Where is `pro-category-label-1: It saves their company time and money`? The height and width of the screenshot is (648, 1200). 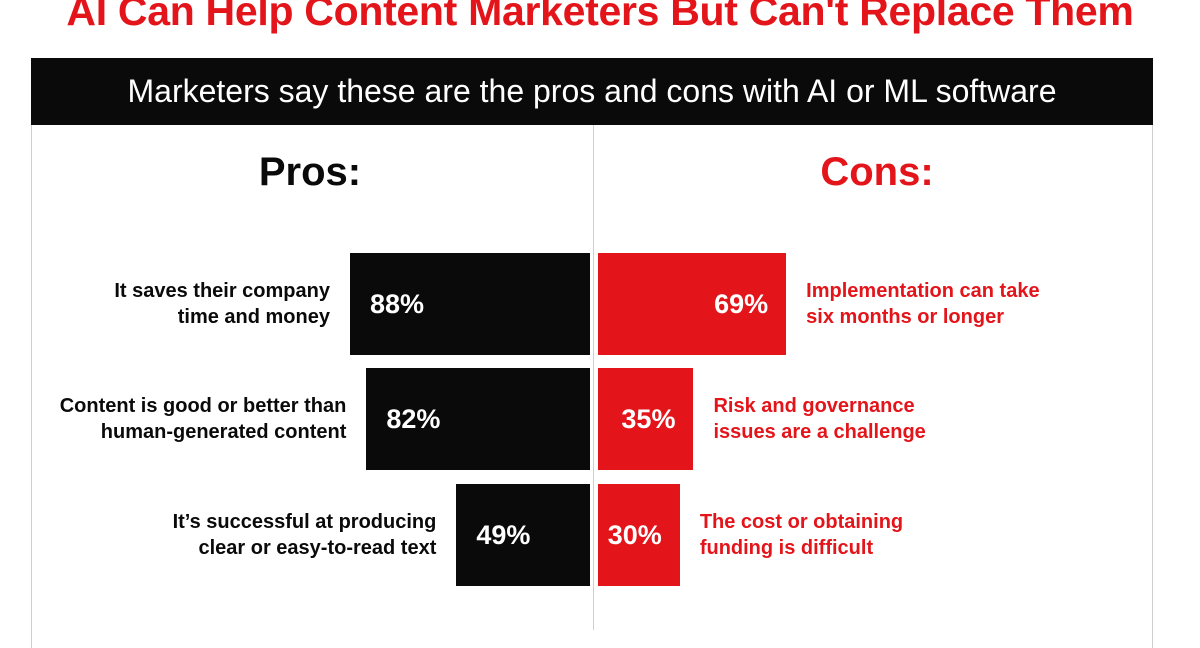
pro-category-label-1: It saves their company time and money is located at coordinates (222, 304).